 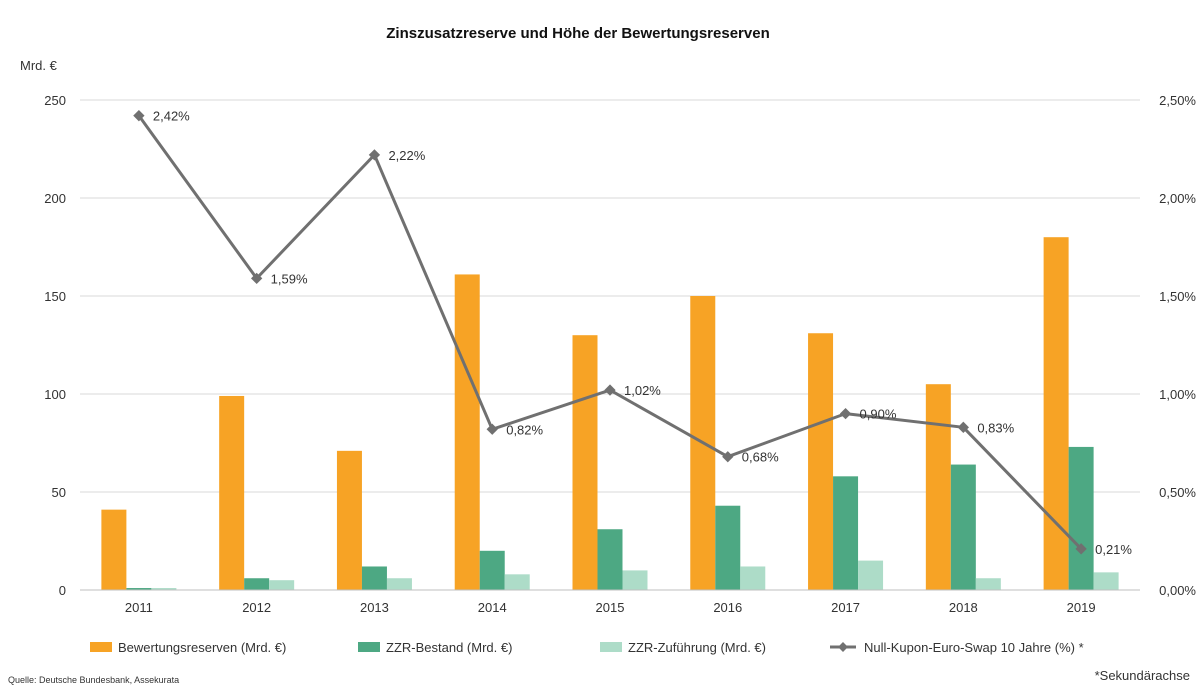 What do you see at coordinates (727, 607) in the screenshot?
I see `x-tick-label: 2016` at bounding box center [727, 607].